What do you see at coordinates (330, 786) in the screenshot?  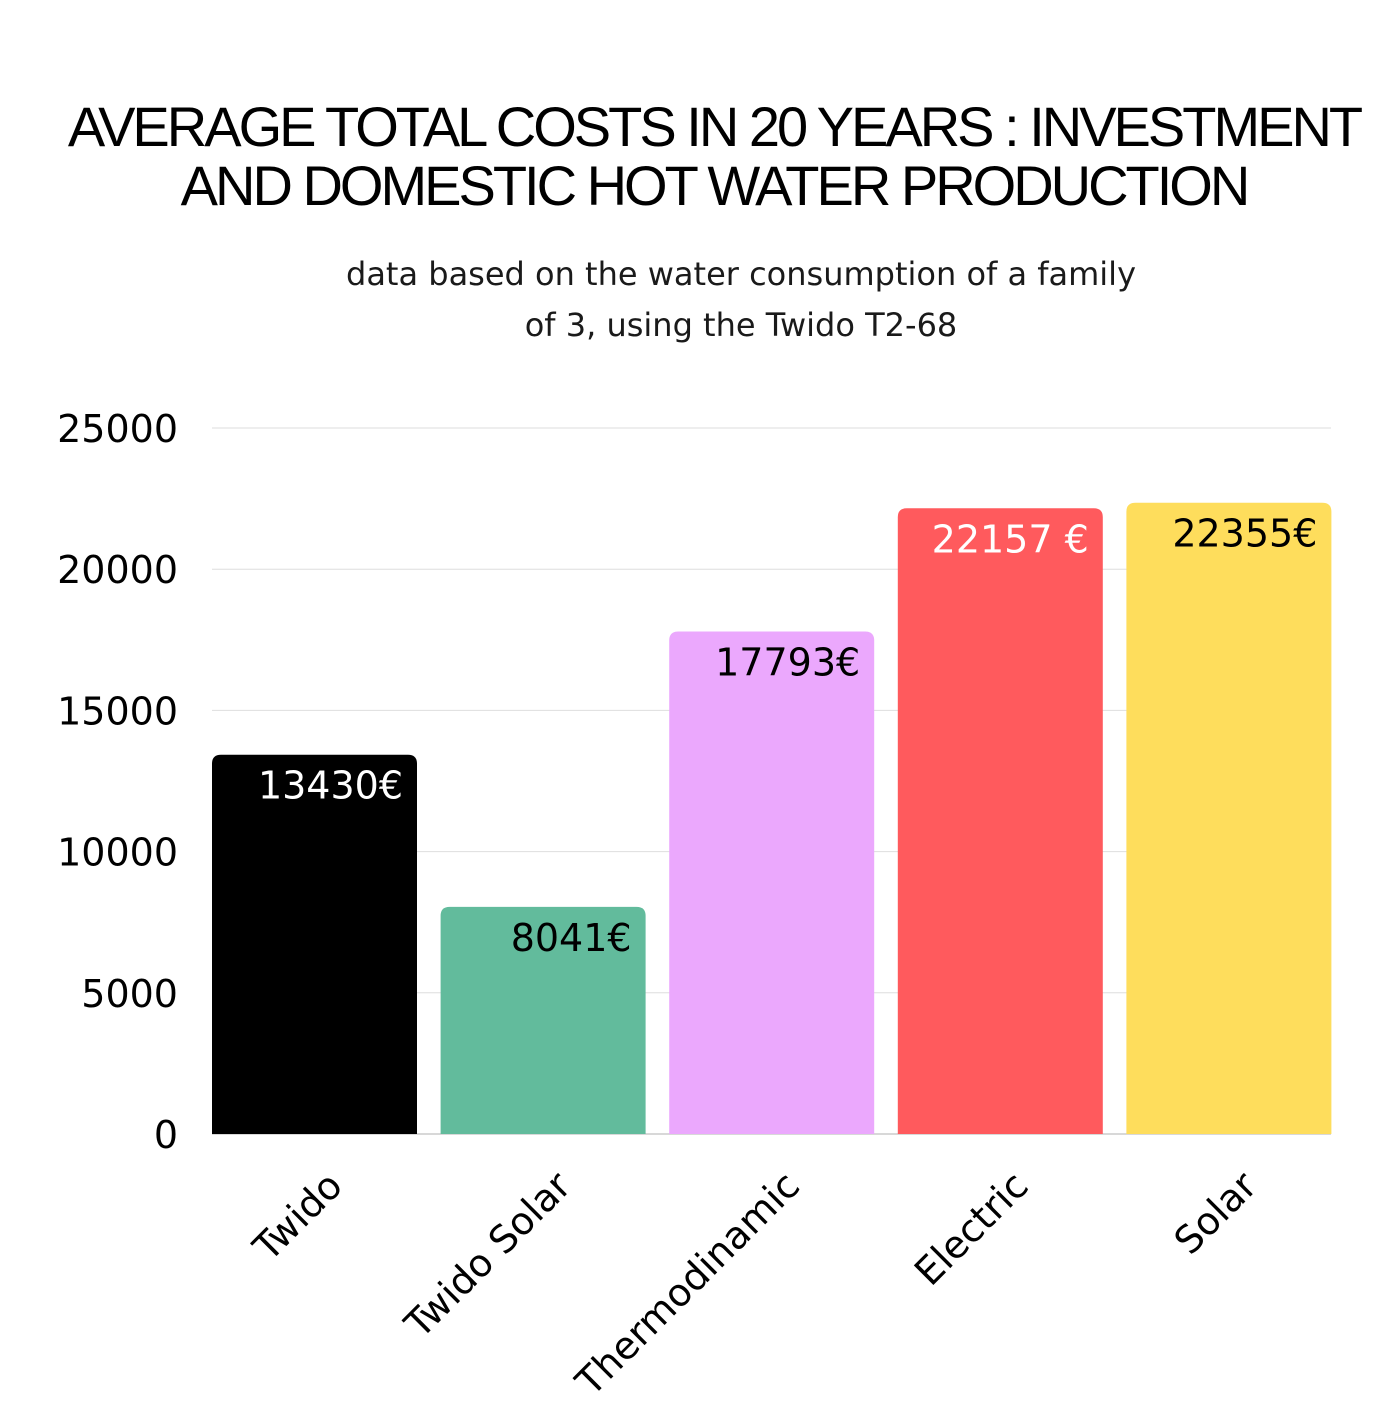 I see `data-label: 13430€` at bounding box center [330, 786].